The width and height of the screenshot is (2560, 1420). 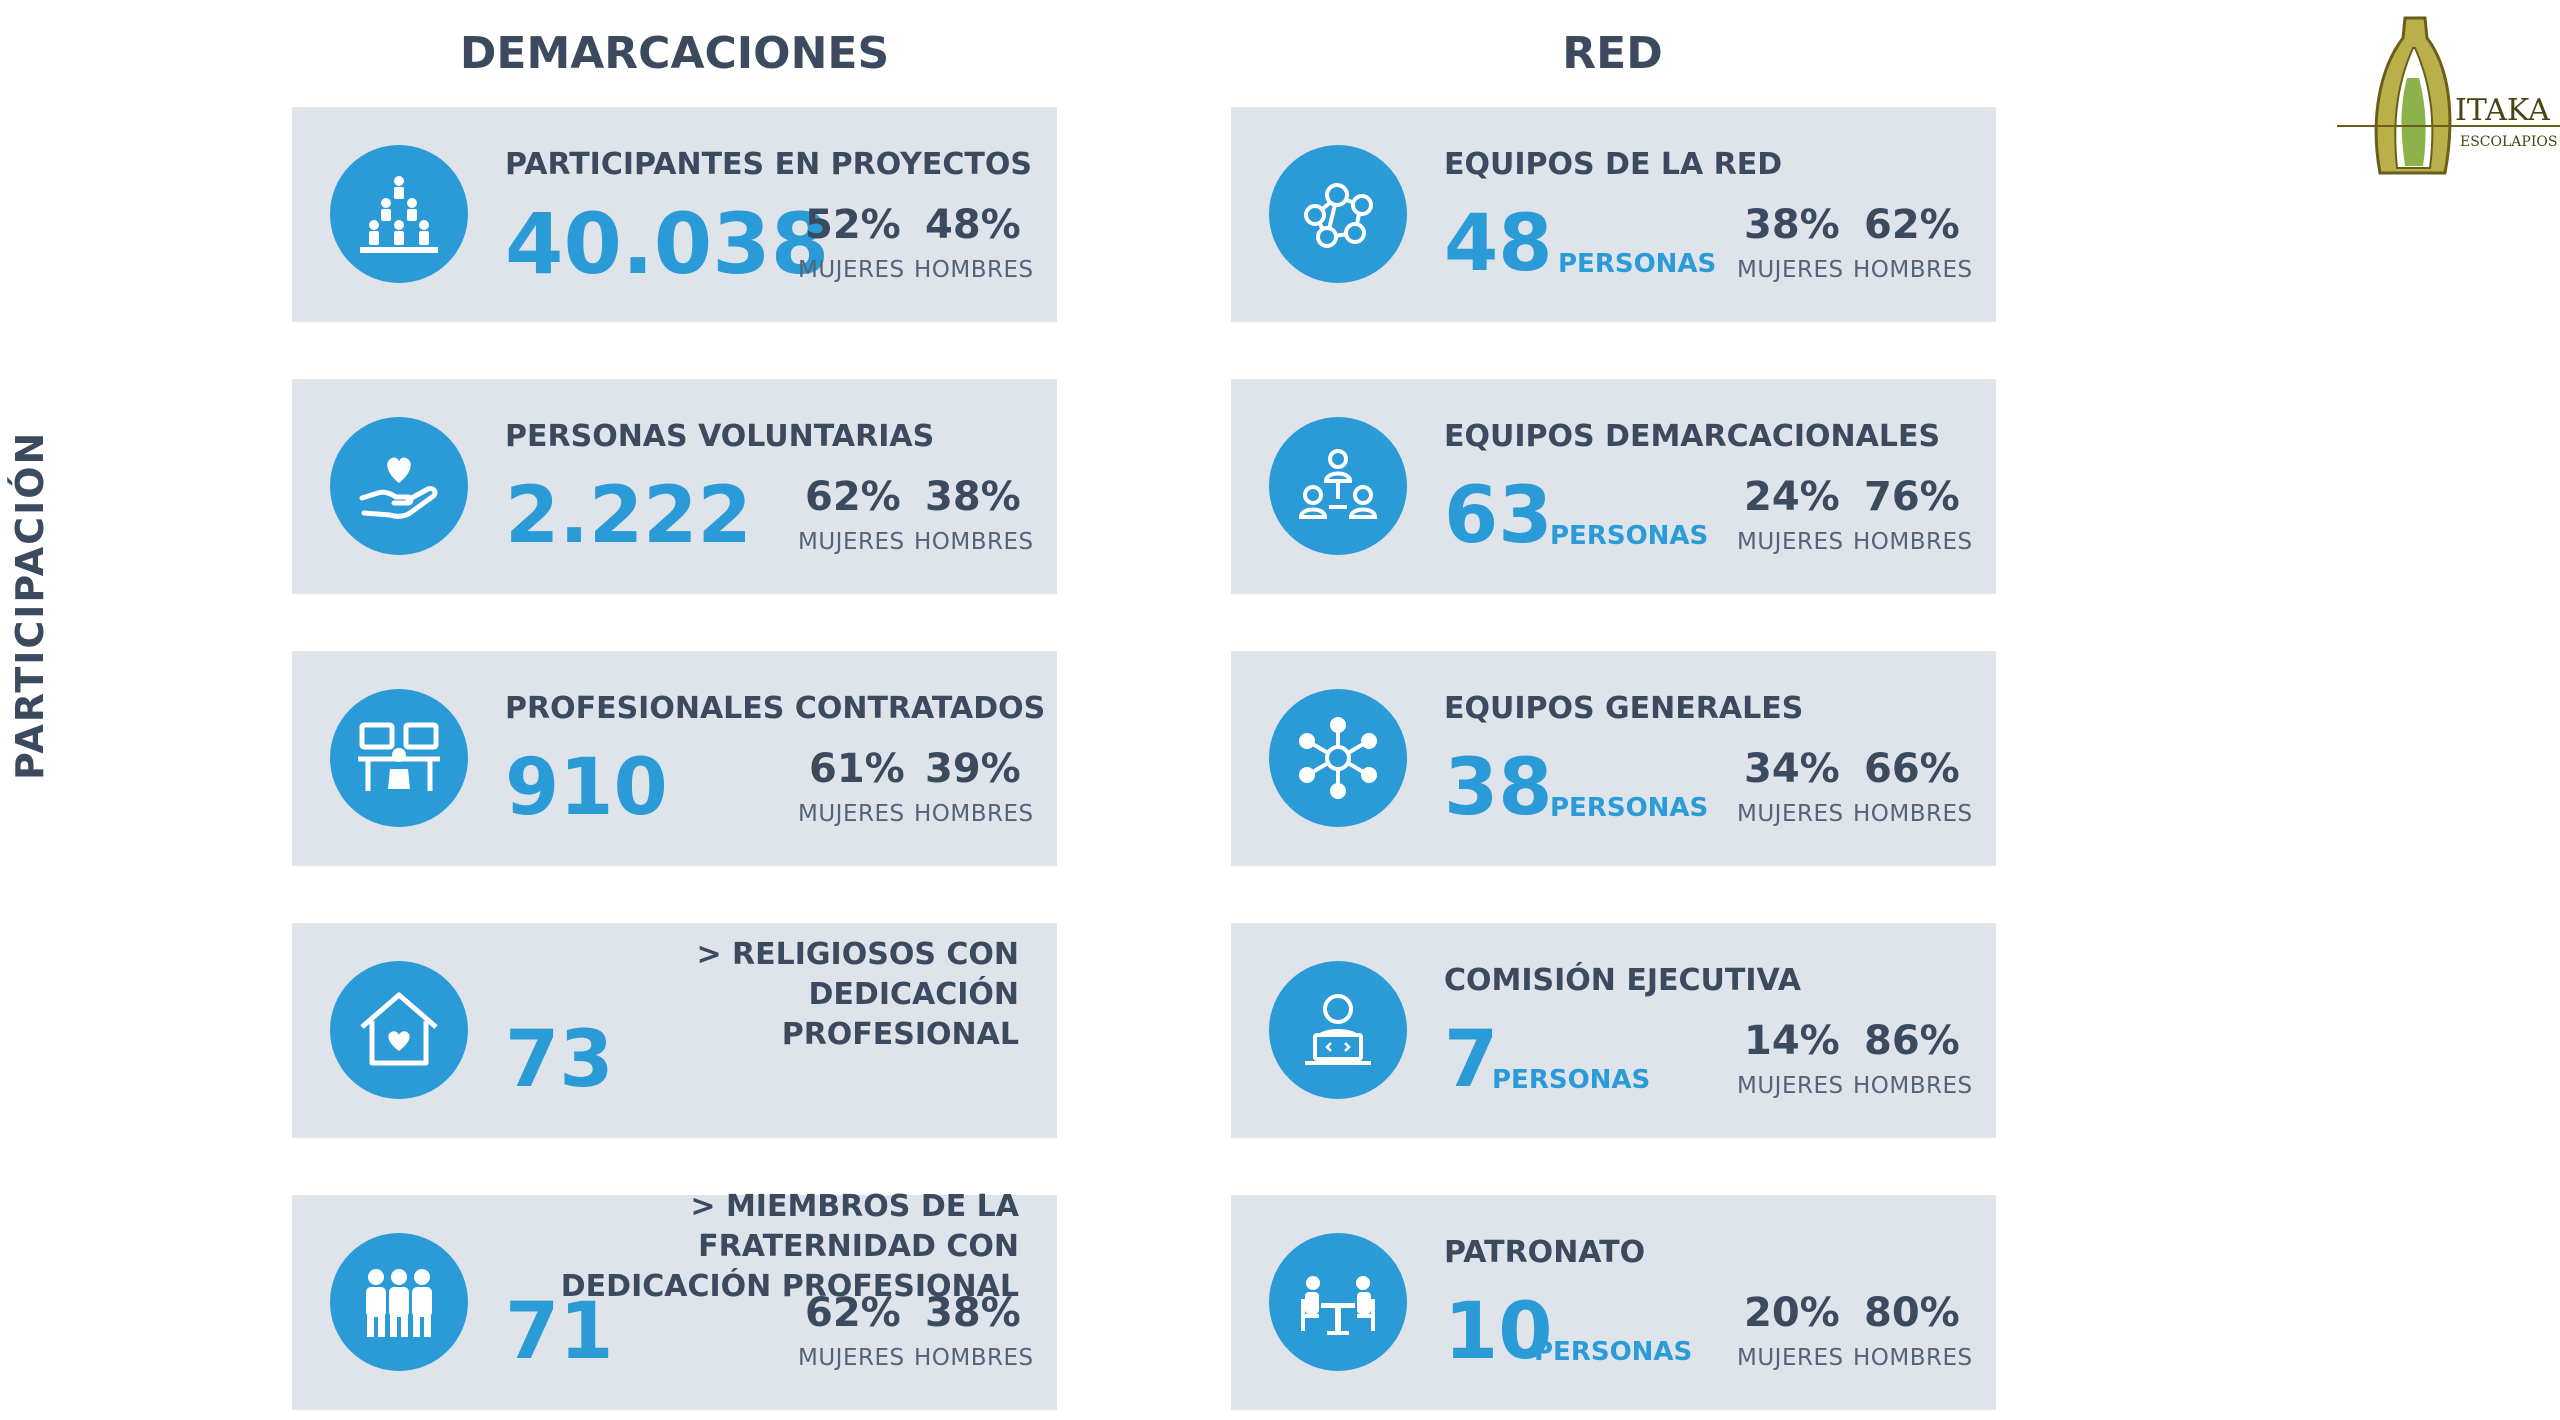 What do you see at coordinates (1498, 244) in the screenshot?
I see `card-value: 48` at bounding box center [1498, 244].